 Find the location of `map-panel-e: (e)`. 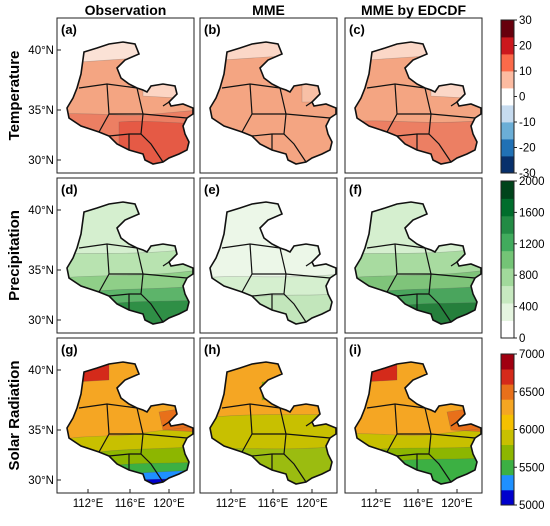

map-panel-e: (e) is located at coordinates (268, 255).